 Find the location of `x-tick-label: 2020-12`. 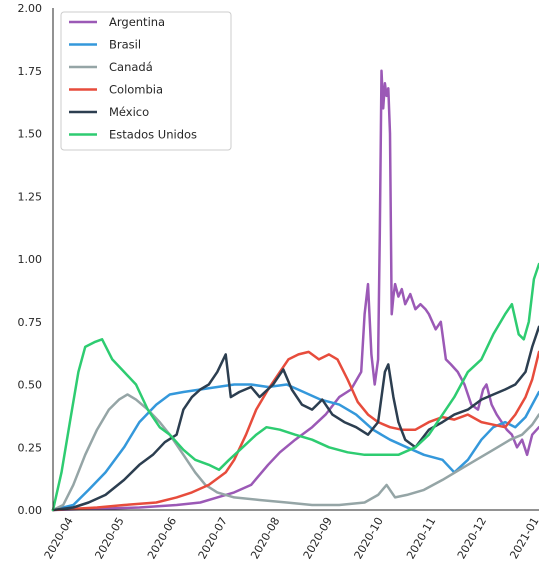

x-tick-label: 2020-12 is located at coordinates (472, 538).